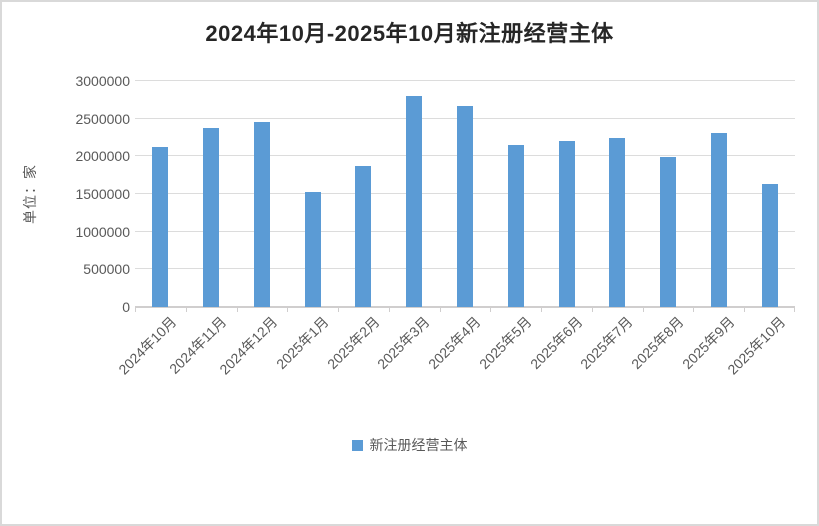  Describe the element at coordinates (668, 232) in the screenshot. I see `bar-2025年8月` at that location.